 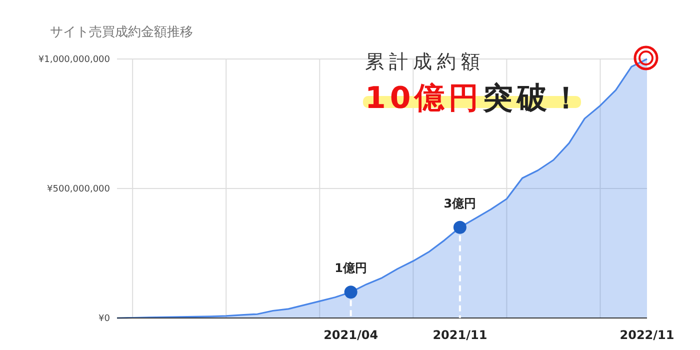 What do you see at coordinates (424, 98) in the screenshot?
I see `annotation: 10億円` at bounding box center [424, 98].